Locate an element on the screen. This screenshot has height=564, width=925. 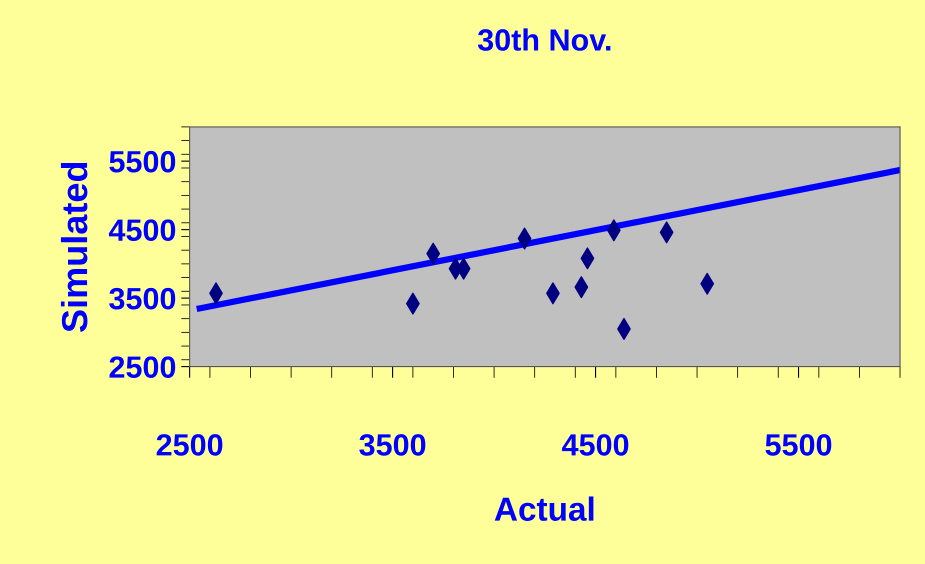
x-tick-label: 2500 is located at coordinates (189, 445).